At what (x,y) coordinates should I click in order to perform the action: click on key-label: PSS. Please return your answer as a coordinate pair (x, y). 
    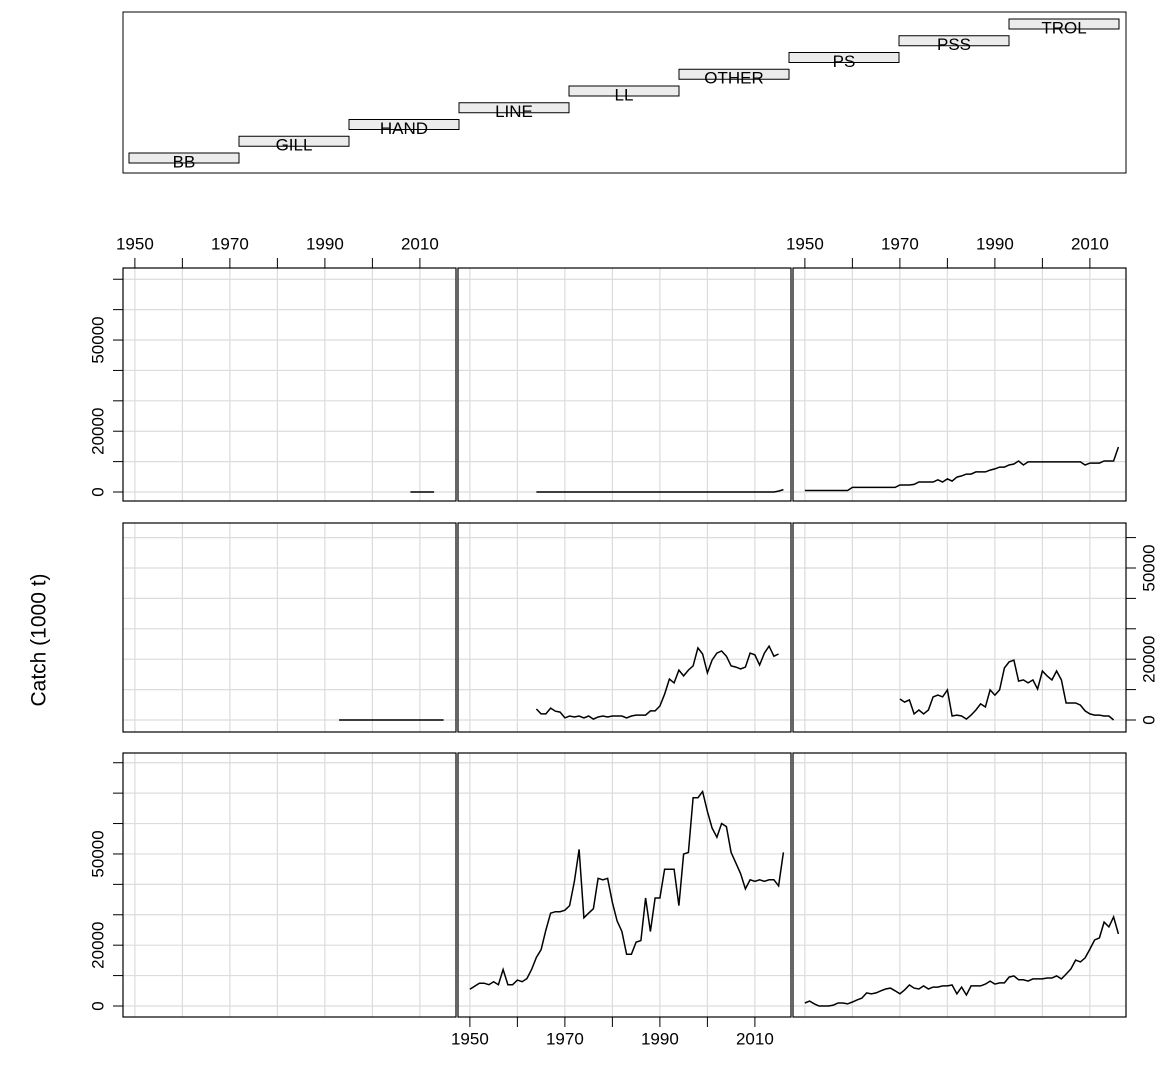
    Looking at the image, I should click on (954, 44).